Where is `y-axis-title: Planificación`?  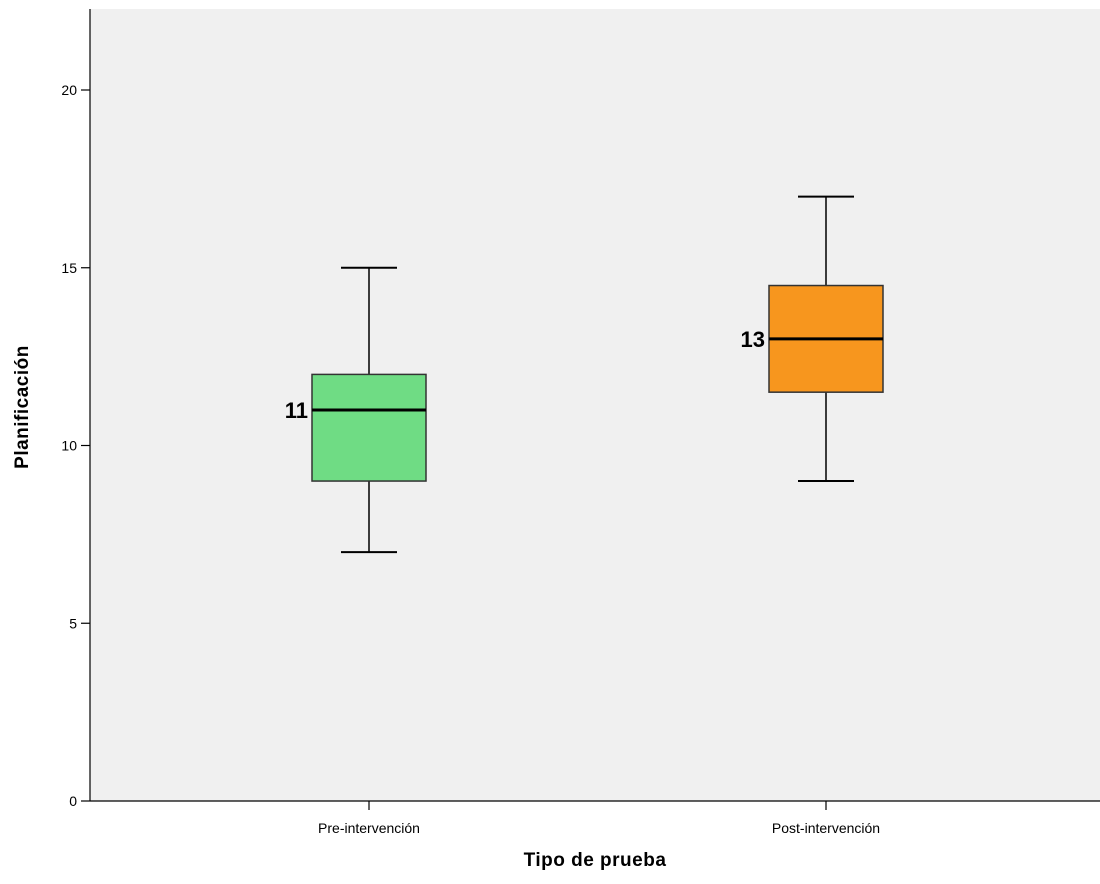
y-axis-title: Planificación is located at coordinates (22, 407).